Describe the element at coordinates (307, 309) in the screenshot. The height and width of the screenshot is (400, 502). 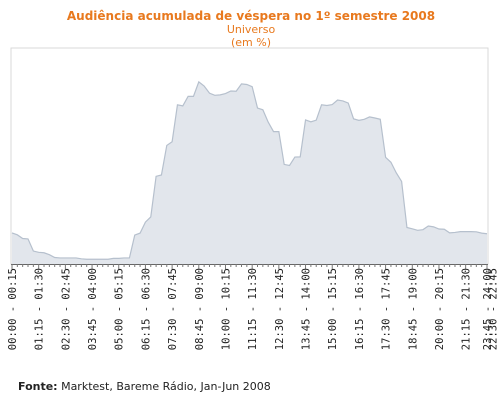
I see `x-tick-label: 13:45 - 14:00` at that location.